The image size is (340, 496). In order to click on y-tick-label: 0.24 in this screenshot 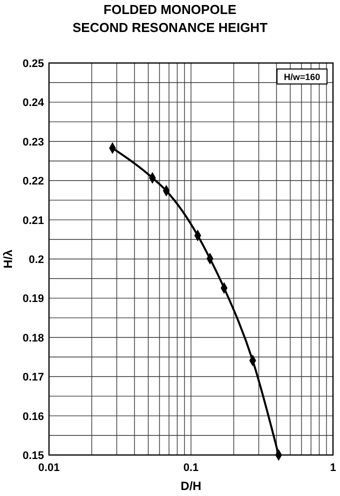, I will do `click(33, 103)`.